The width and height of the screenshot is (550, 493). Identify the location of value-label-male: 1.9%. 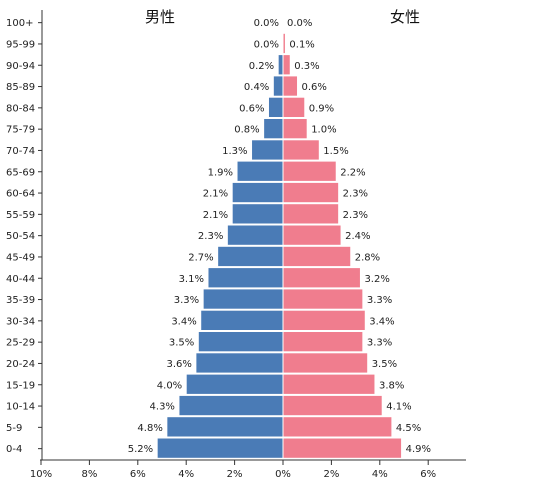
(220, 172).